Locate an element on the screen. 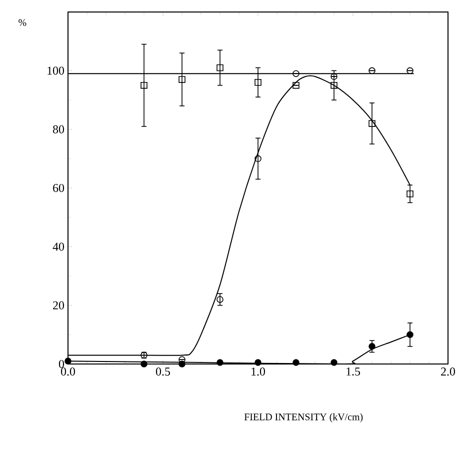 This screenshot has width=460, height=454. x-tick-label: 0.5 is located at coordinates (163, 372).